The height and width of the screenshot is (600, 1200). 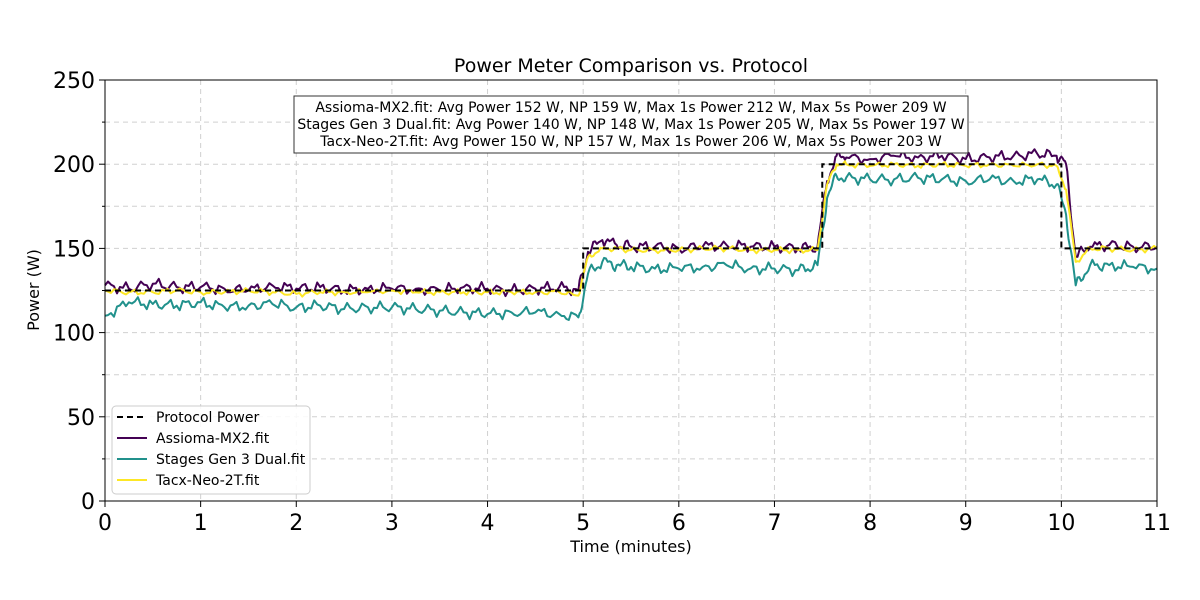 I want to click on legend-frame, so click(x=211, y=450).